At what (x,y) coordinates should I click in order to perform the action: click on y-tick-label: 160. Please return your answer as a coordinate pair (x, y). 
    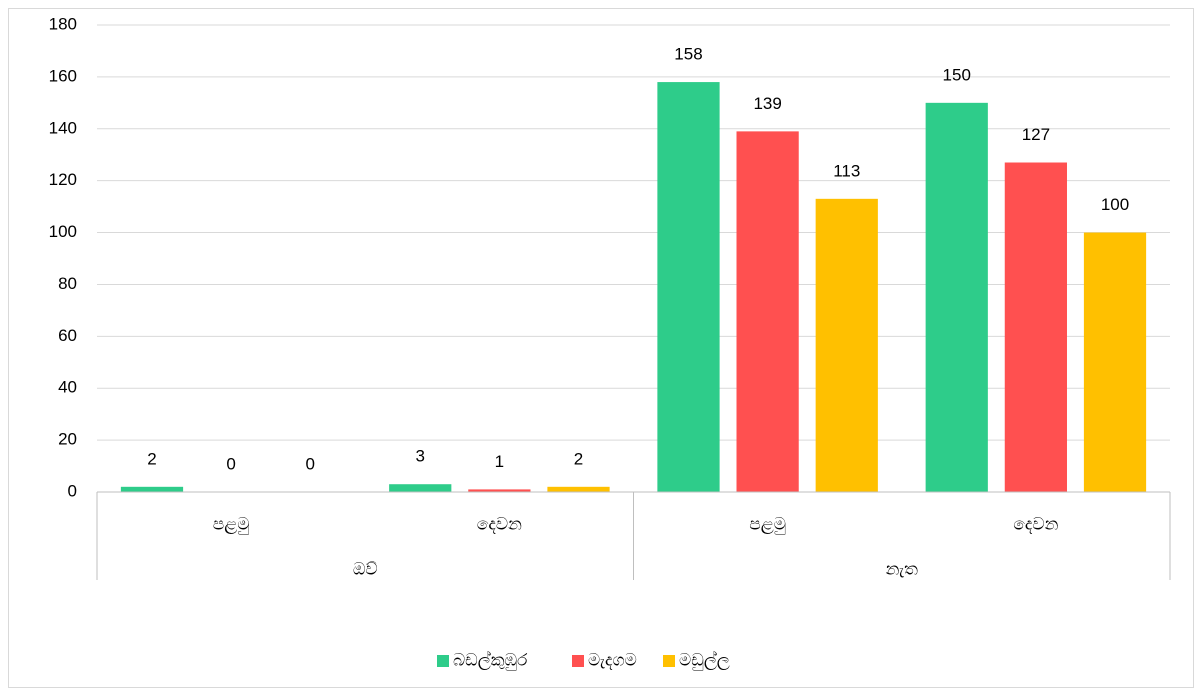
    Looking at the image, I should click on (63, 75).